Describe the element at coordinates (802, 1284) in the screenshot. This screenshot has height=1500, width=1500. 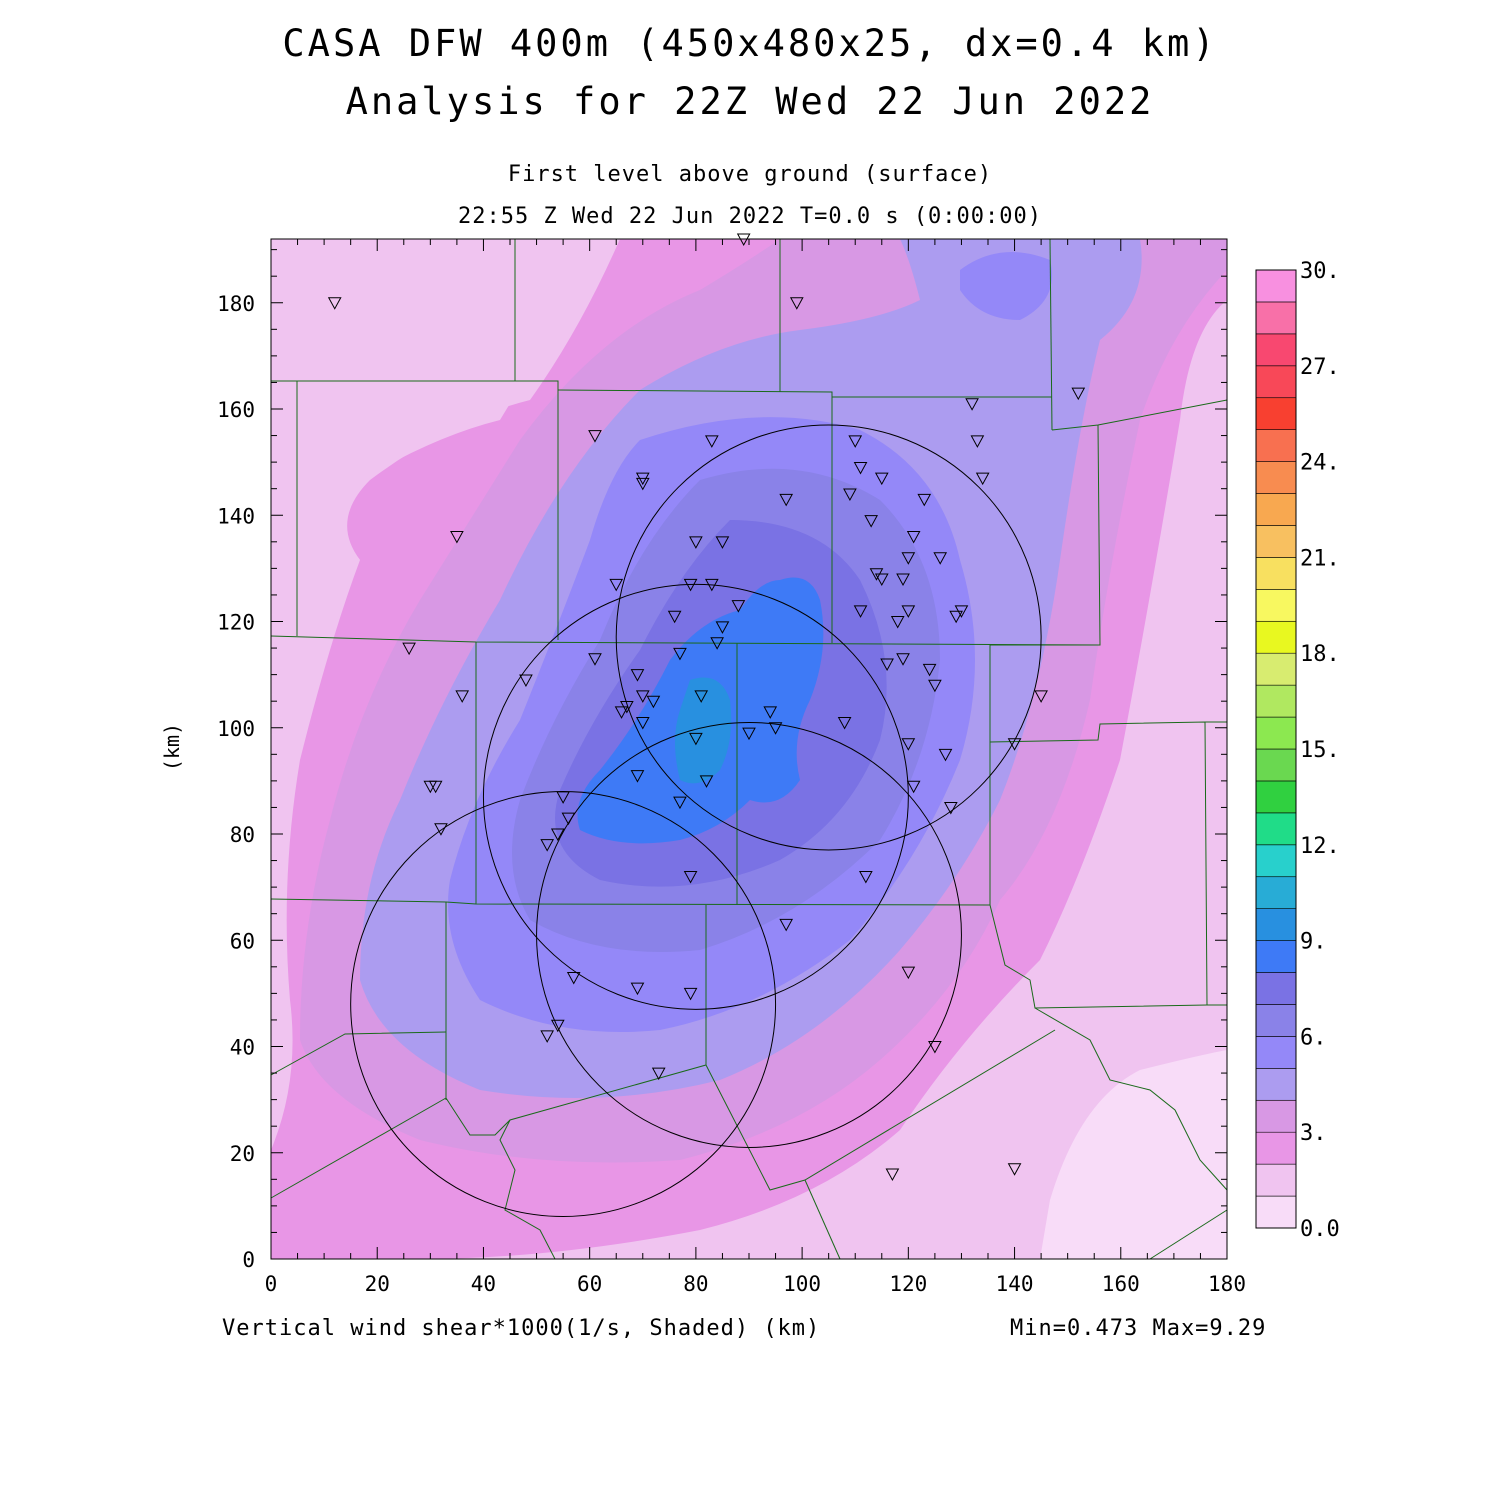
I see `x-tick-label: 100` at that location.